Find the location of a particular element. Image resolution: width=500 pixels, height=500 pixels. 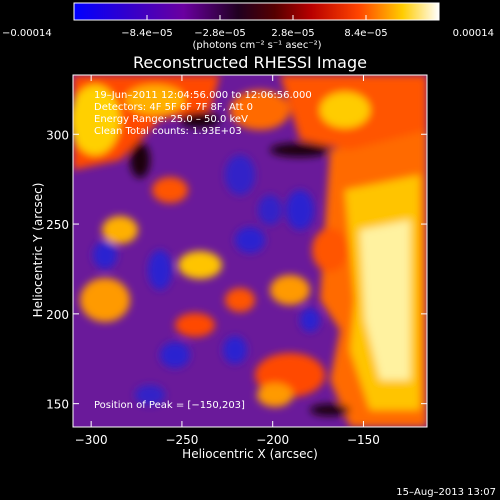

peak-position-label: Position of Peak = [−150,203] is located at coordinates (169, 405).